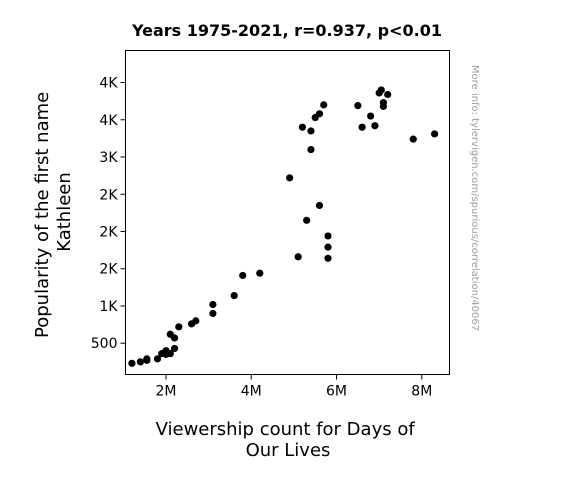 Image resolution: width=575 pixels, height=500 pixels. What do you see at coordinates (286, 429) in the screenshot?
I see `x-axis-label-line-1: Viewership count for Days of` at bounding box center [286, 429].